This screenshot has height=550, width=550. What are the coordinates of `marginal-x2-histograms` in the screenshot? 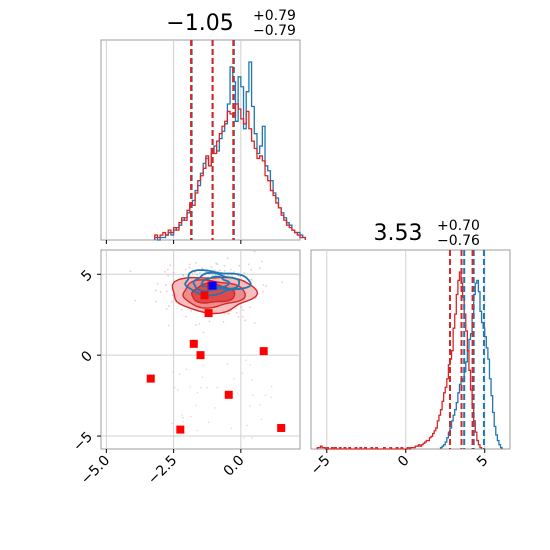 It's located at (409, 360).